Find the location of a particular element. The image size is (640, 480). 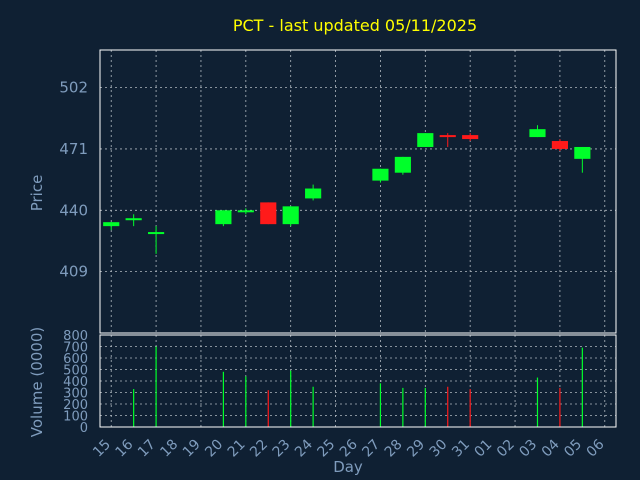

x-tick-label: 31 is located at coordinates (461, 449).